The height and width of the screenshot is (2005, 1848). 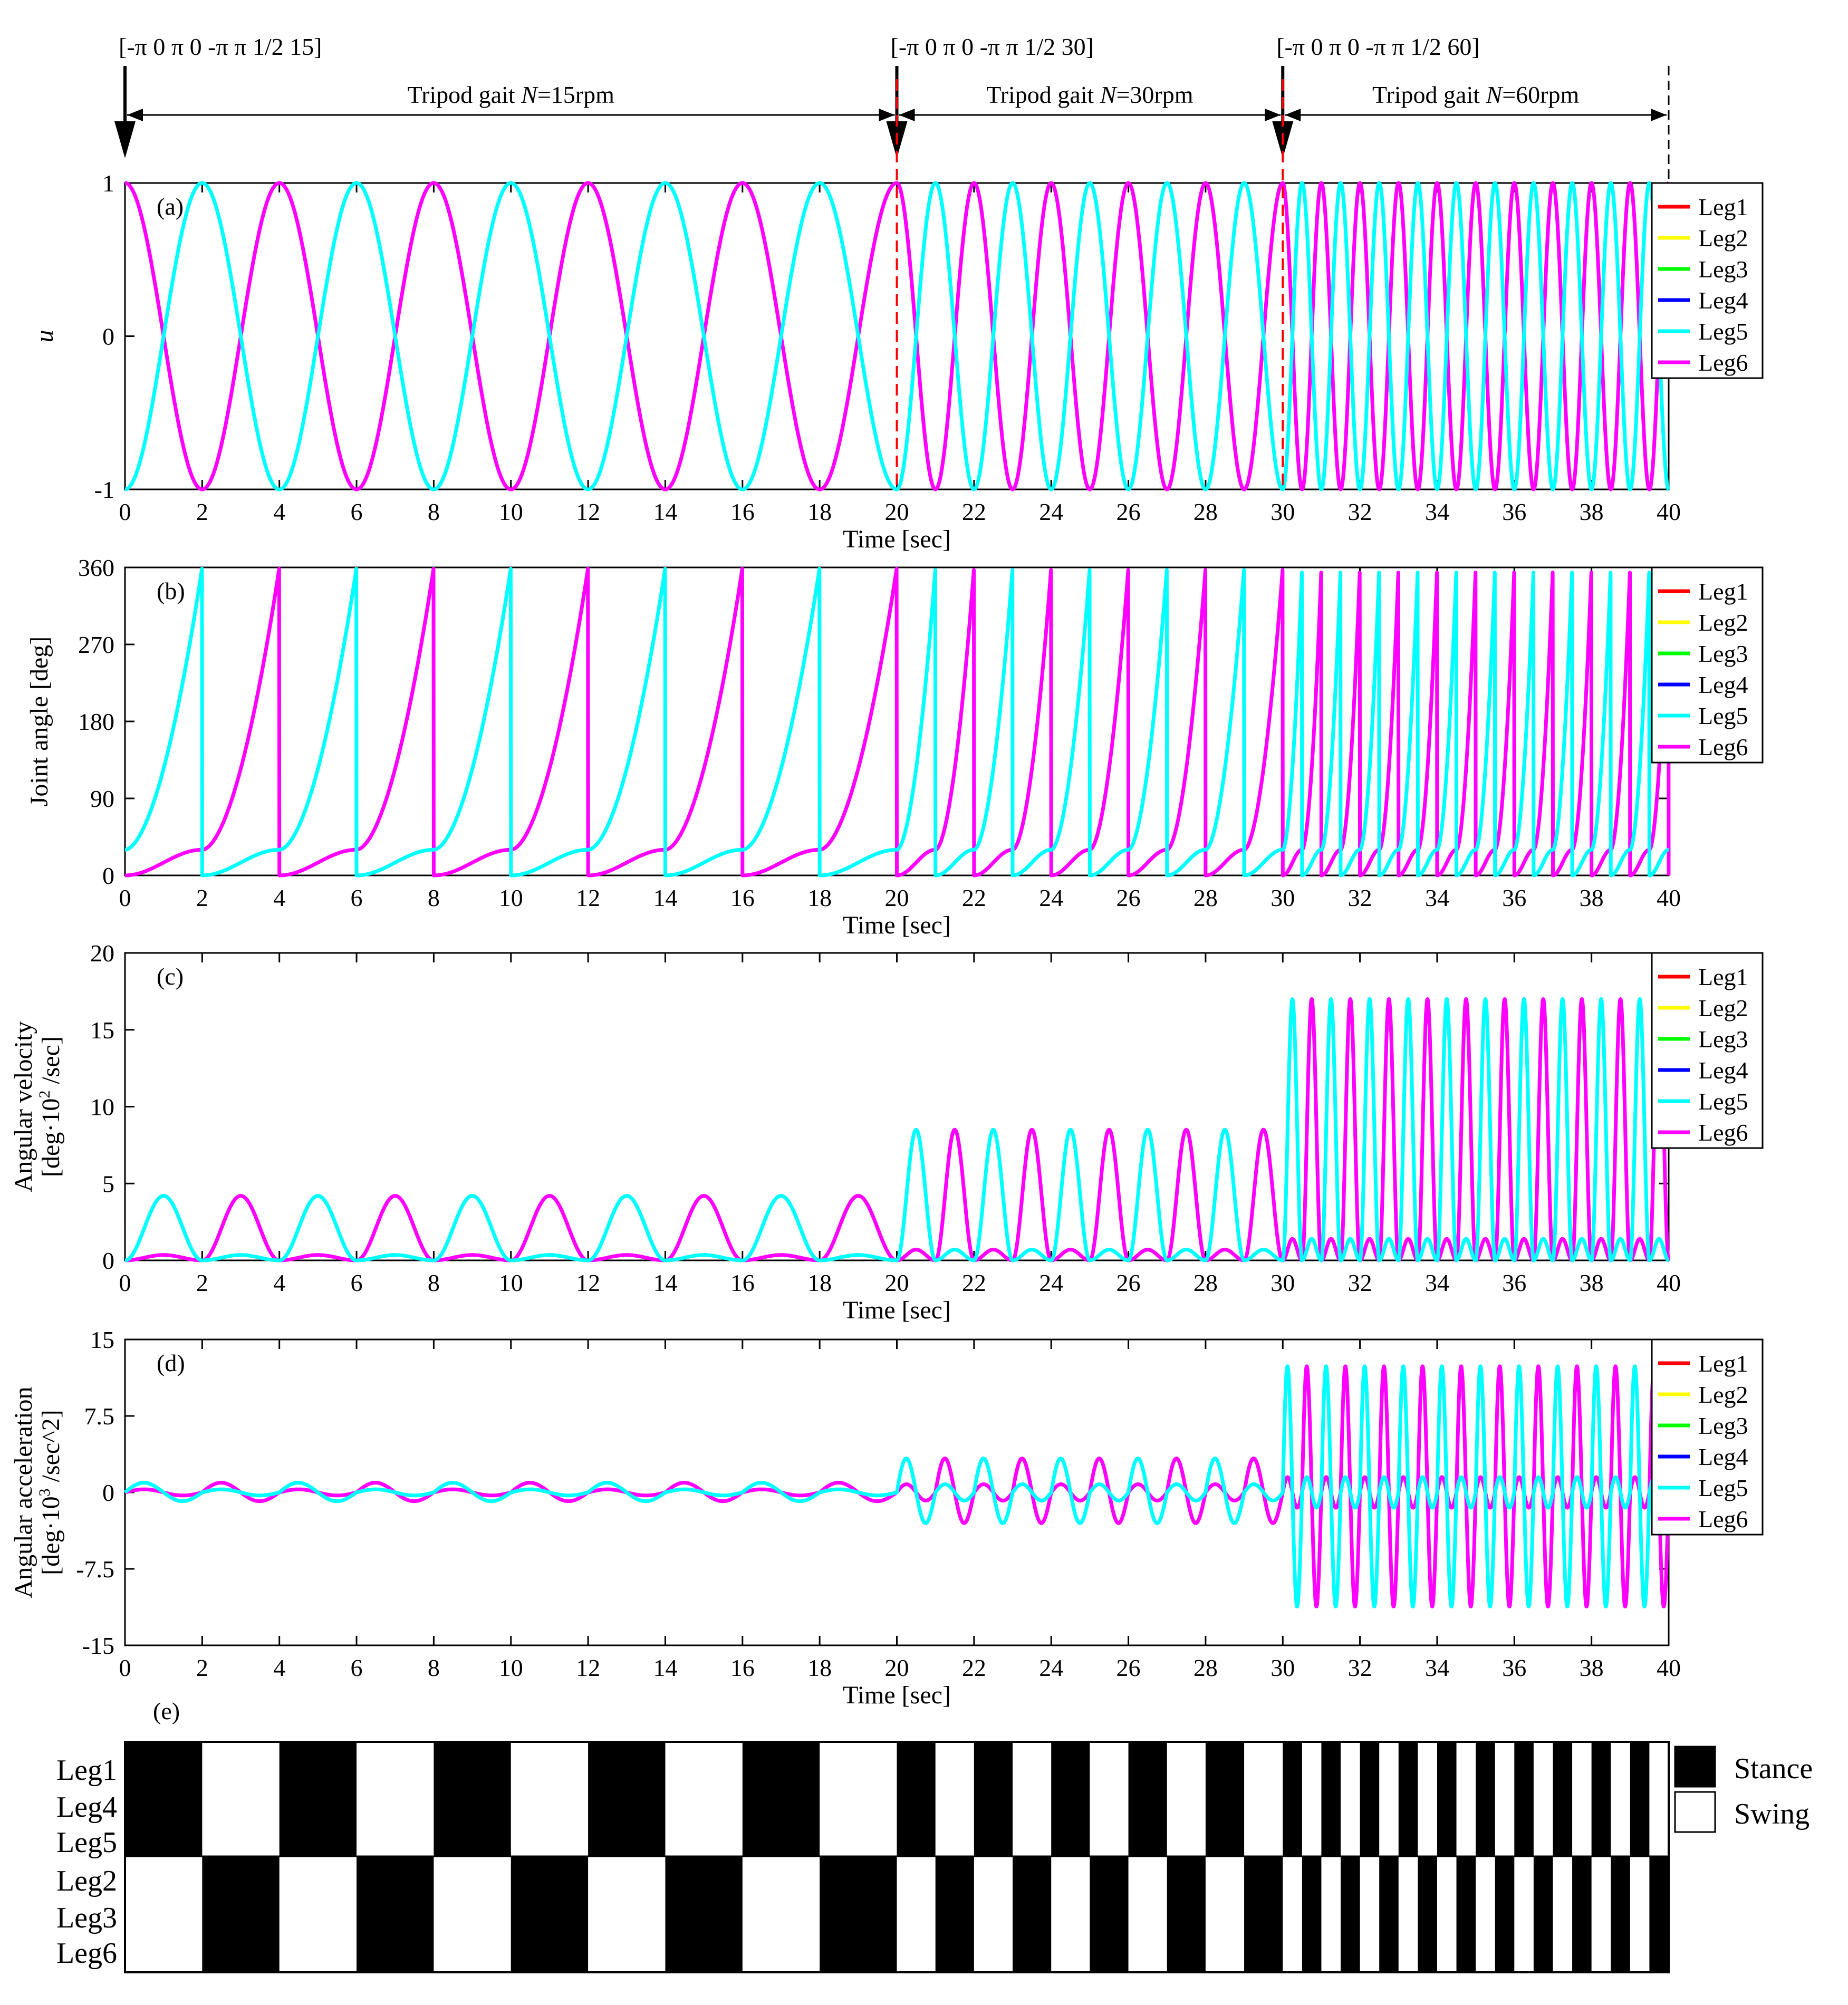 What do you see at coordinates (1723, 1070) in the screenshot?
I see `panel-c-legend-label-leg4: Leg4` at bounding box center [1723, 1070].